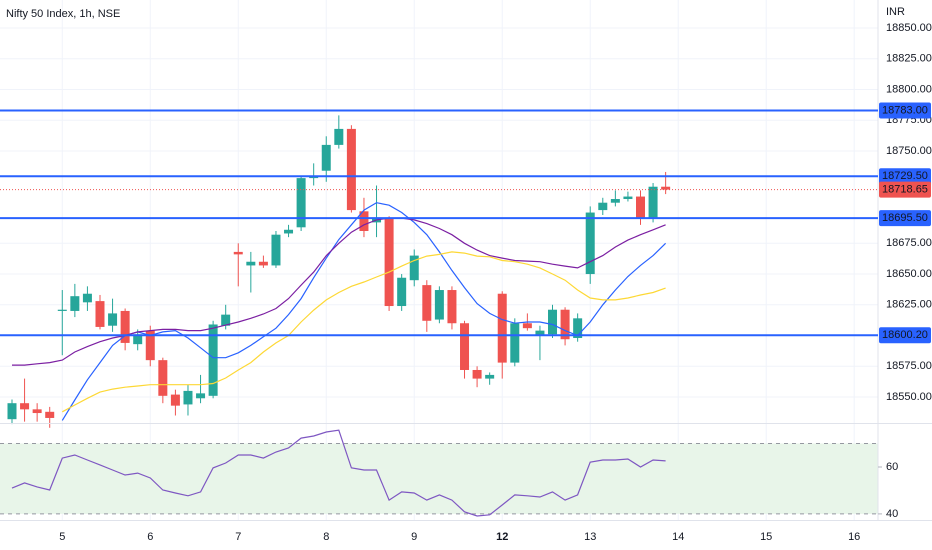 The image size is (932, 550). I want to click on y-tick-label: 18575.00, so click(909, 366).